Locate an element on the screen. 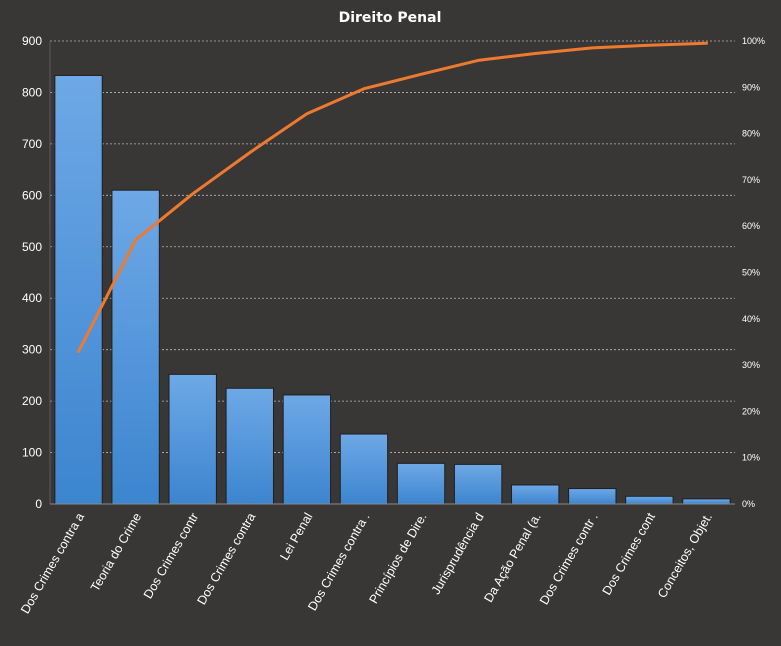  y-axis: 0 100 200 300 400 500 600 700 800 900 is located at coordinates (36, 272).